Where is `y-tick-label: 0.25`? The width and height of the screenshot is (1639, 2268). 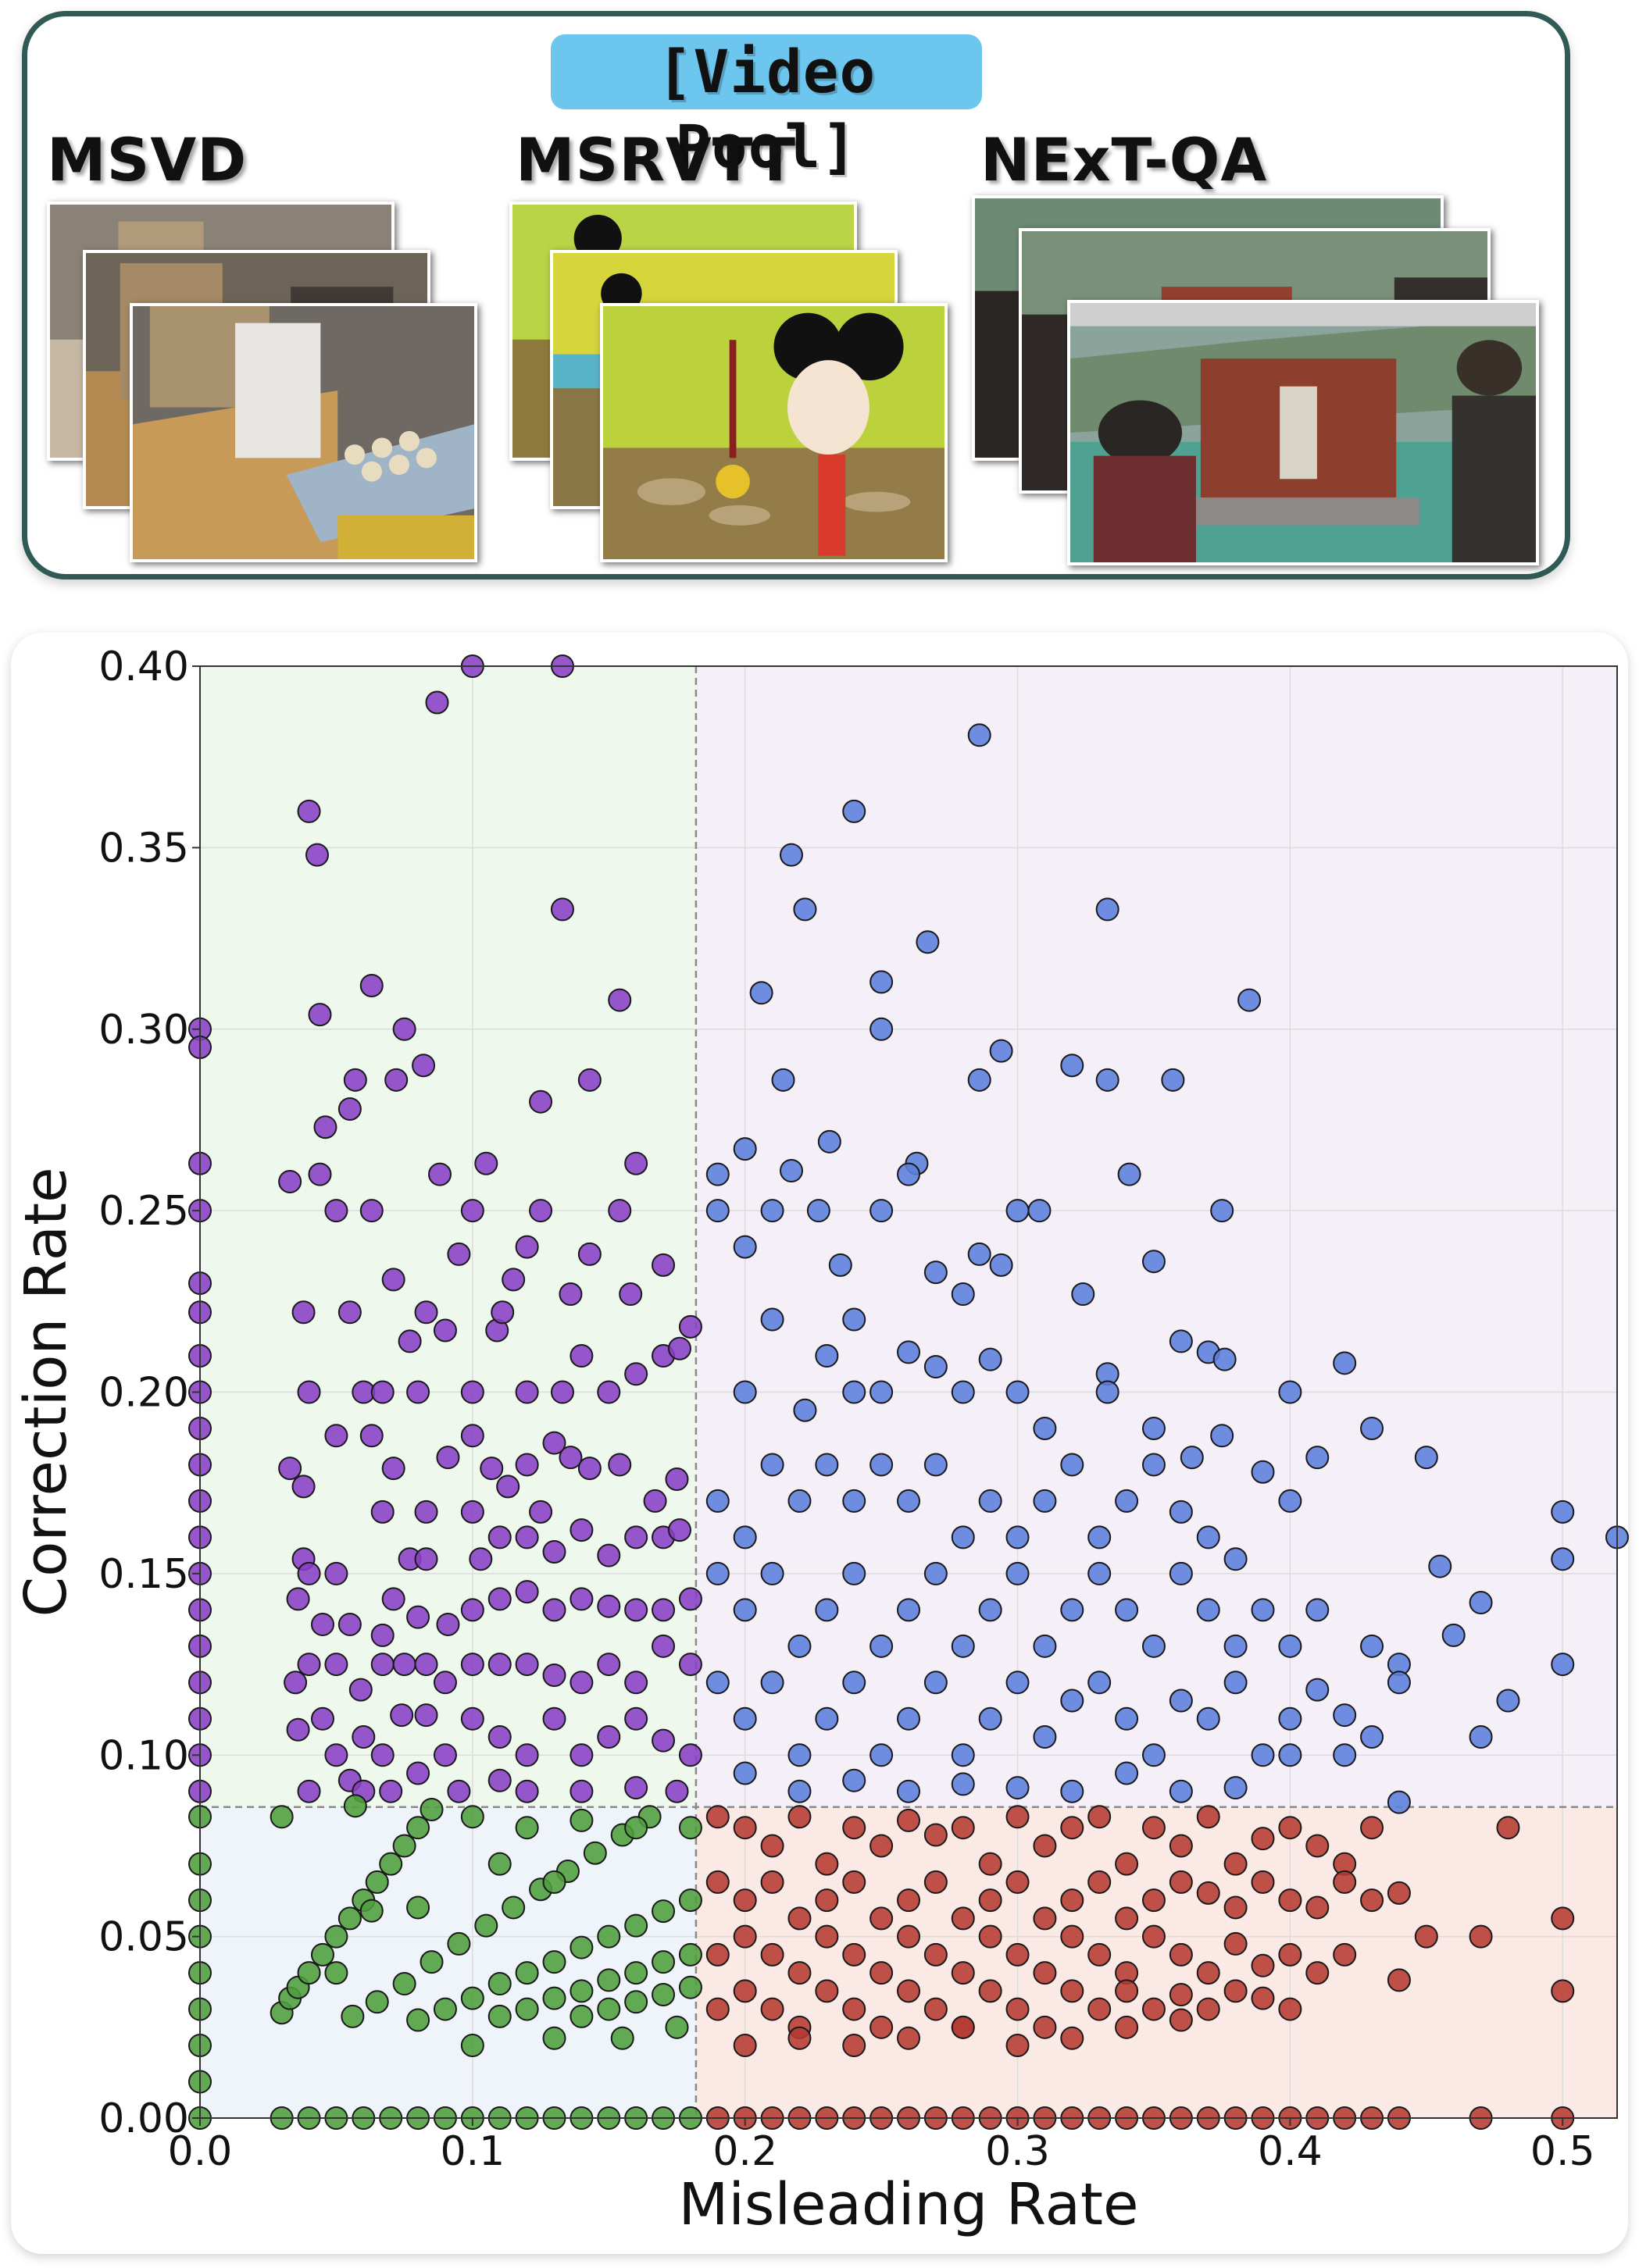
y-tick-label: 0.25 is located at coordinates (143, 1211).